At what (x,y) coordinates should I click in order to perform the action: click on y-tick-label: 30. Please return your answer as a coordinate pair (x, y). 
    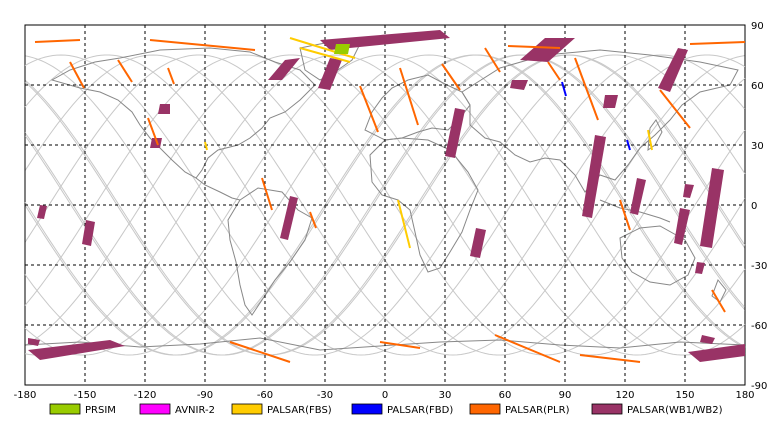
    Looking at the image, I should click on (757, 146).